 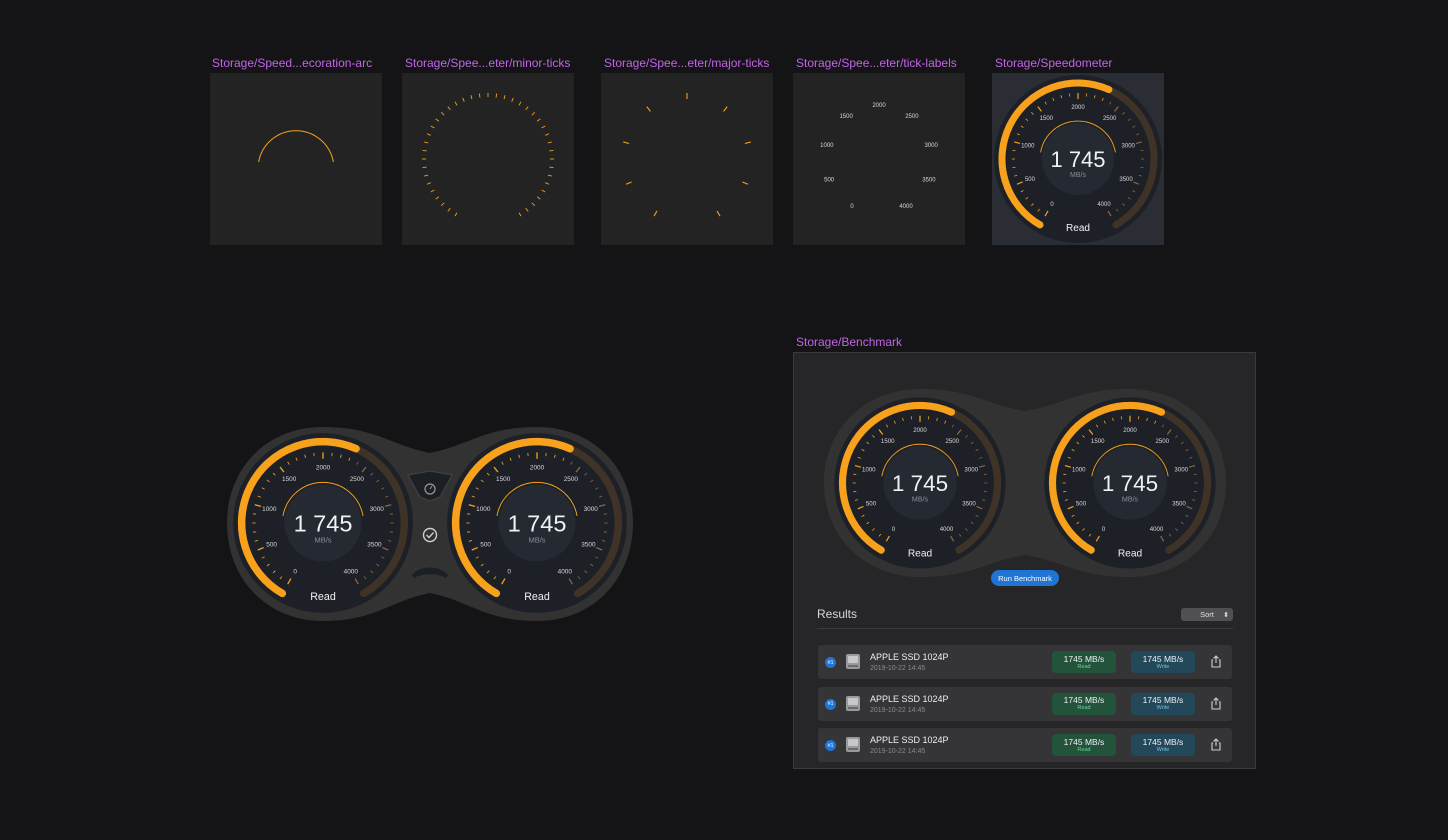 What do you see at coordinates (1025, 578) in the screenshot?
I see `run-benchmark-button: Run Benchmark` at bounding box center [1025, 578].